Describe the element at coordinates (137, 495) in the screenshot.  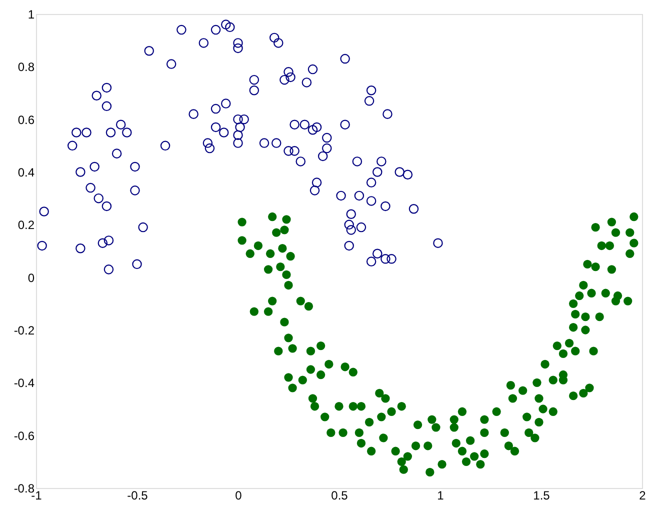
I see `x-tick-label: -0.5` at that location.